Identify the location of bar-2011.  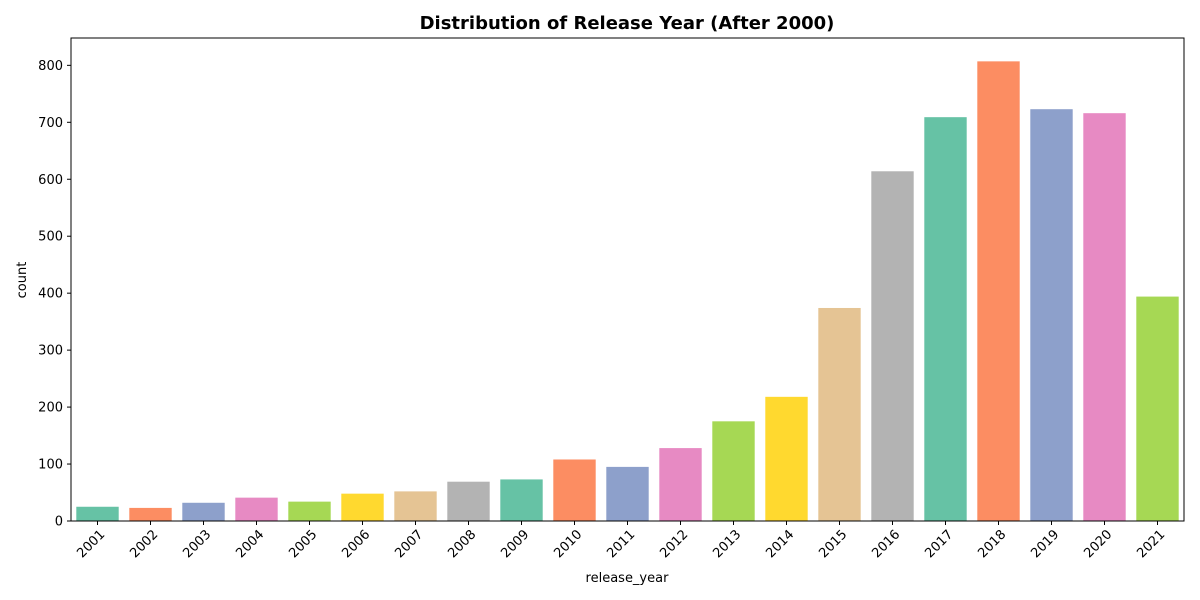
(627, 493).